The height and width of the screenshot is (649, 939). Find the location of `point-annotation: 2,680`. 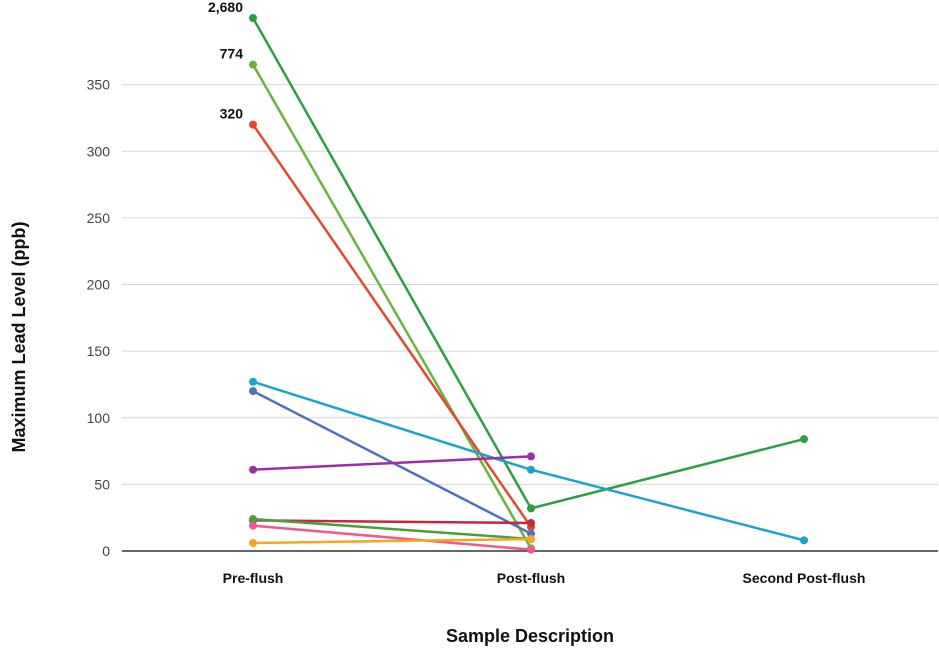

point-annotation: 2,680 is located at coordinates (225, 7).